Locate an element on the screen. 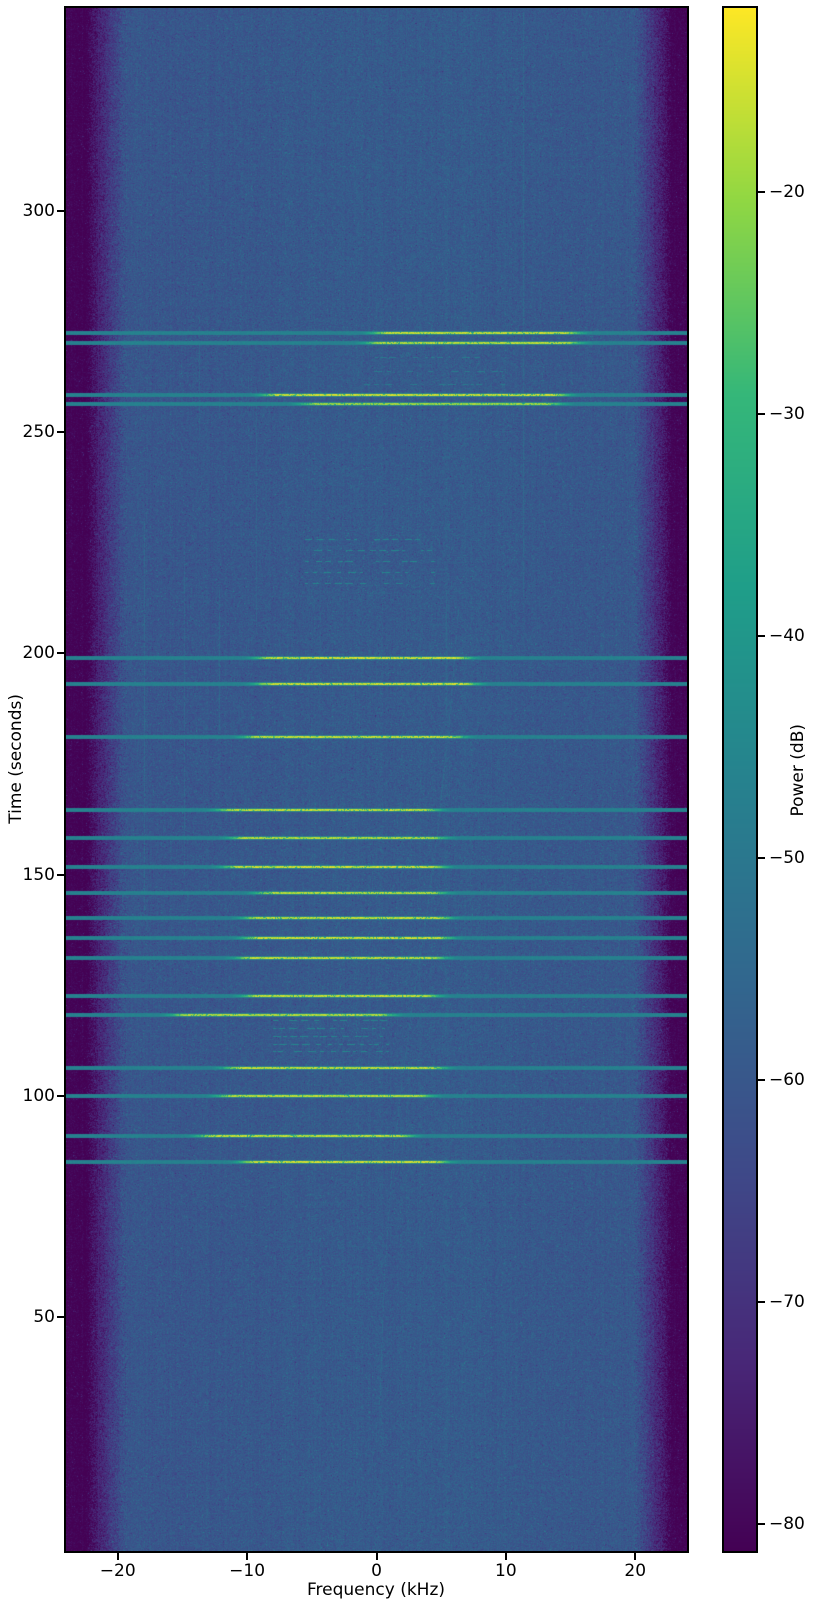  colorbar-frame is located at coordinates (740, 779).